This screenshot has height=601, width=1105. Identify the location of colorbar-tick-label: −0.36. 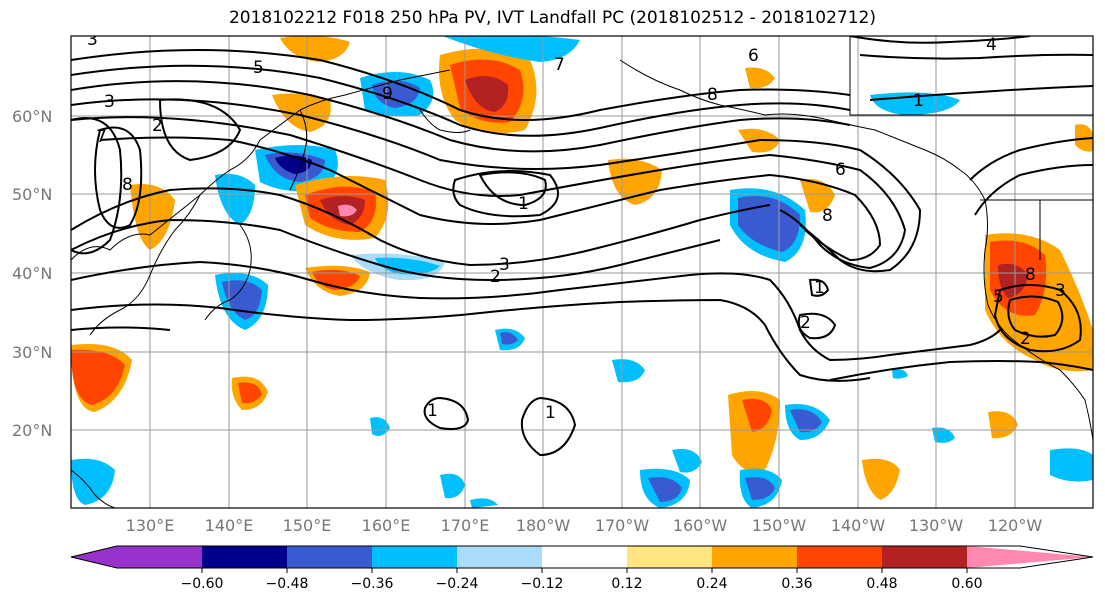
(372, 584).